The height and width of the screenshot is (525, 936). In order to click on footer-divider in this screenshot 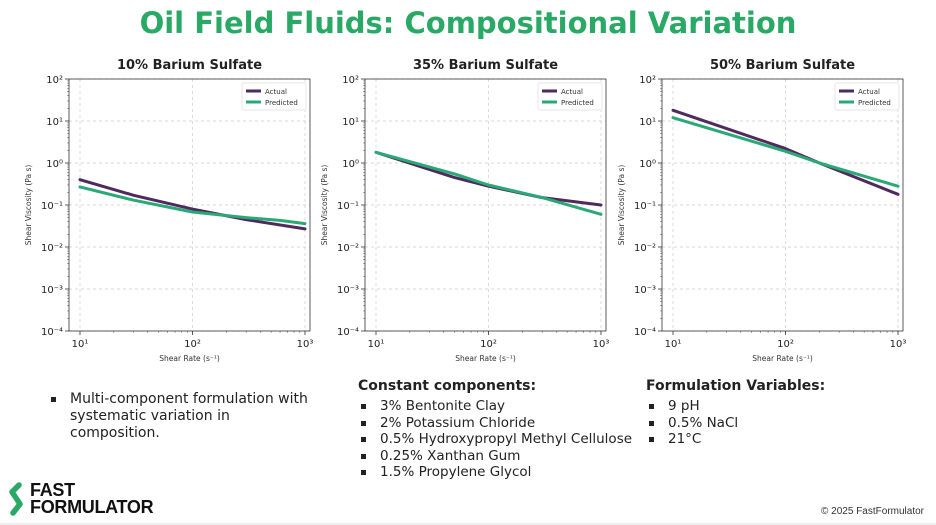, I will do `click(468, 524)`.